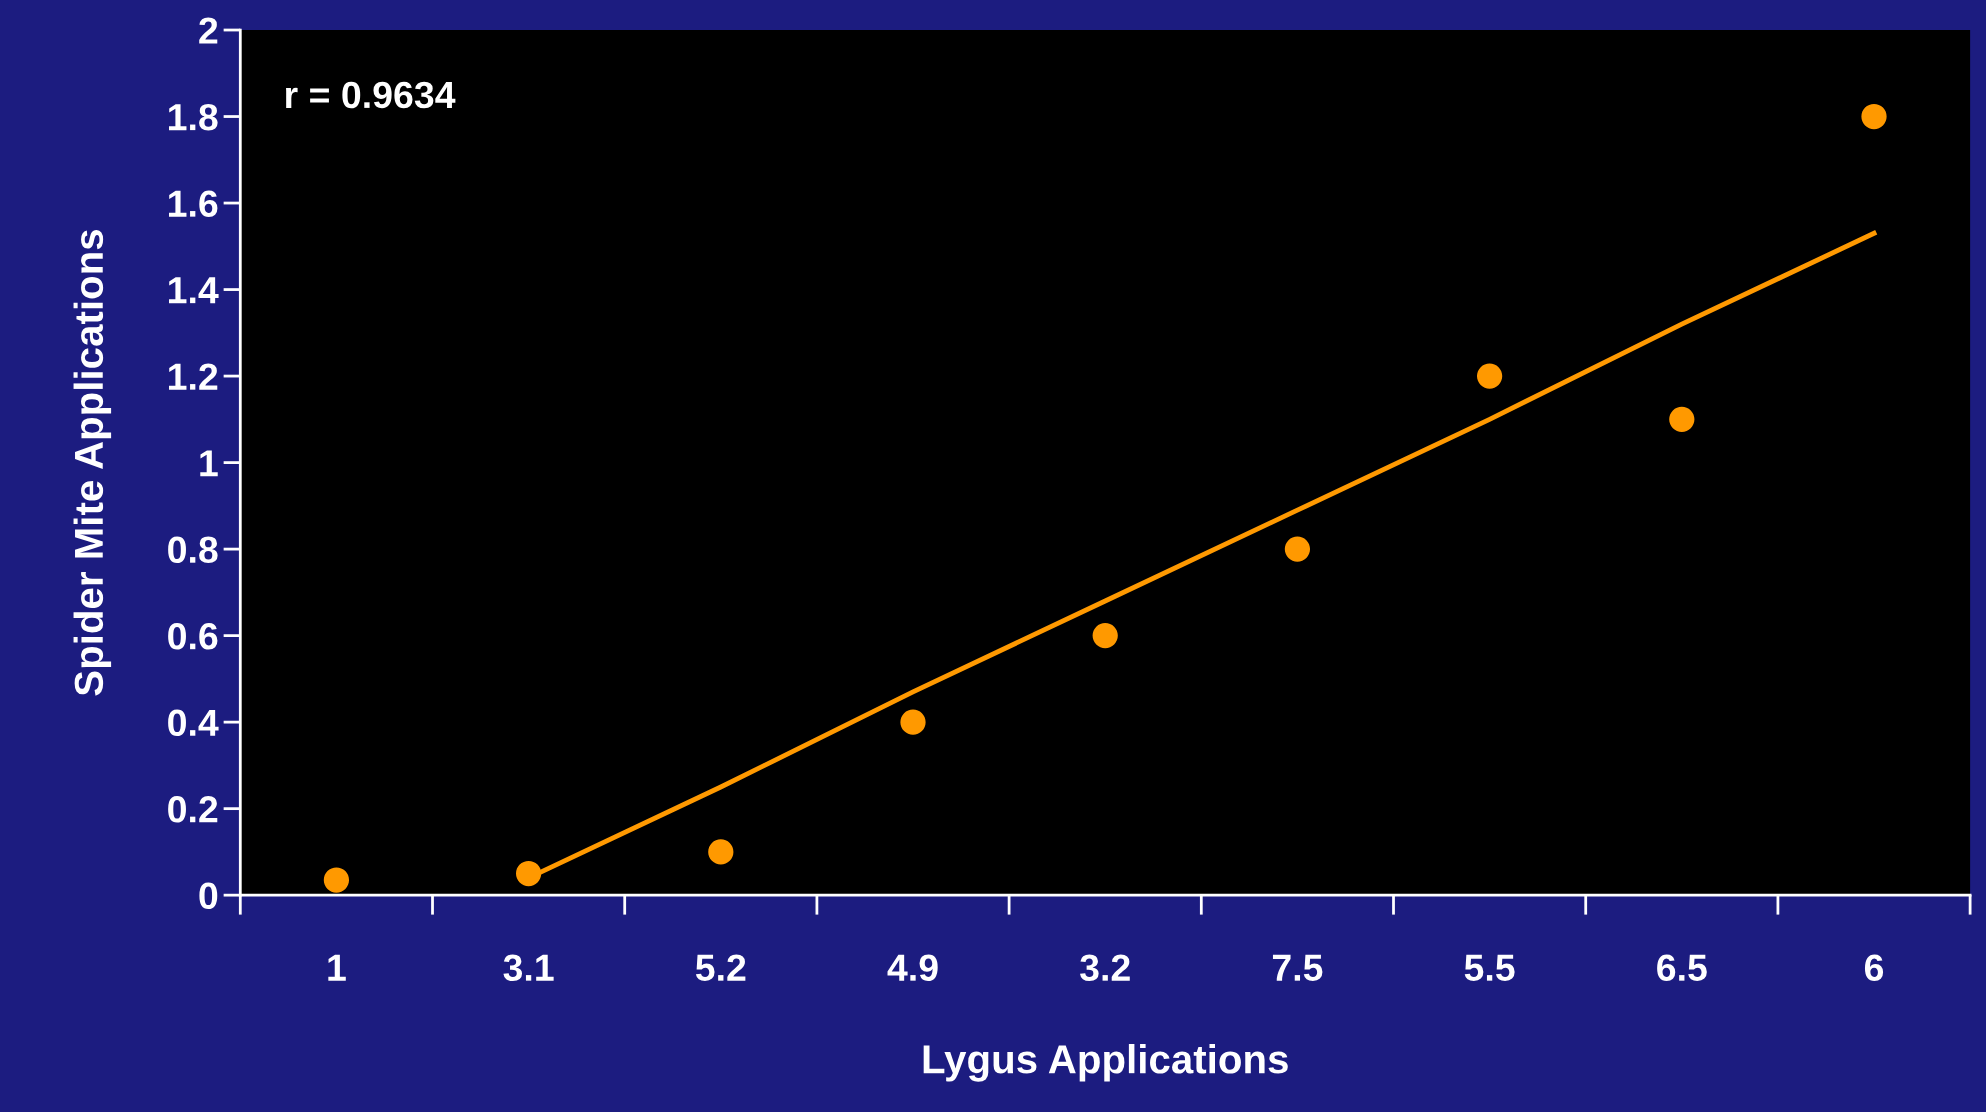 The width and height of the screenshot is (1986, 1112). I want to click on x-tick-label: 4.9, so click(912, 968).